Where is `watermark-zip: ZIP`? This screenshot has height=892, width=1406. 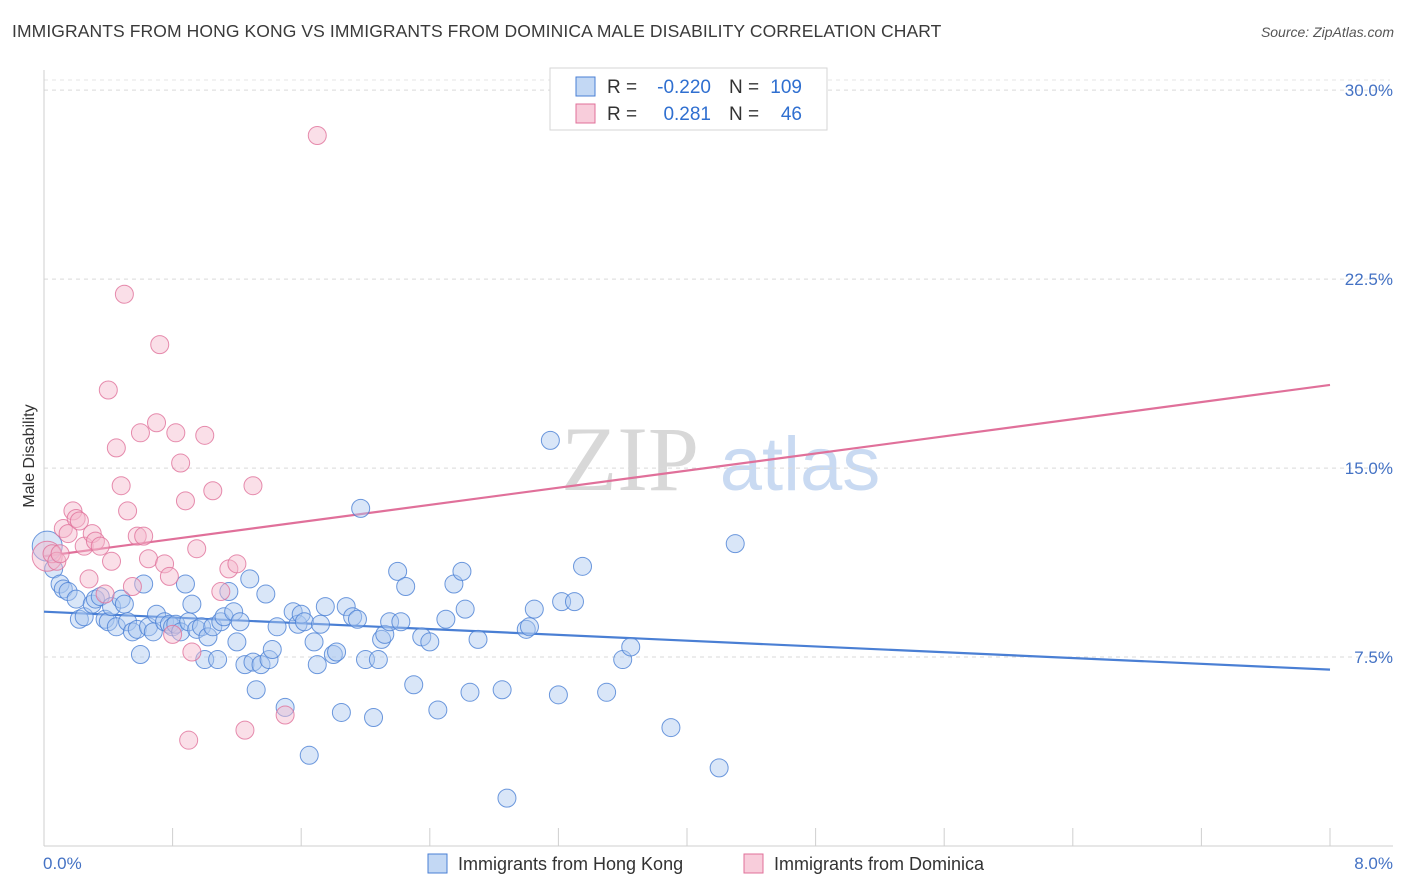 watermark-zip: ZIP is located at coordinates (630, 459).